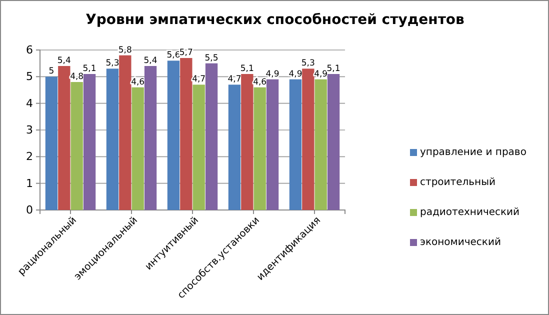 The image size is (549, 315). What do you see at coordinates (473, 152) in the screenshot?
I see `legend-label: управление и право` at bounding box center [473, 152].